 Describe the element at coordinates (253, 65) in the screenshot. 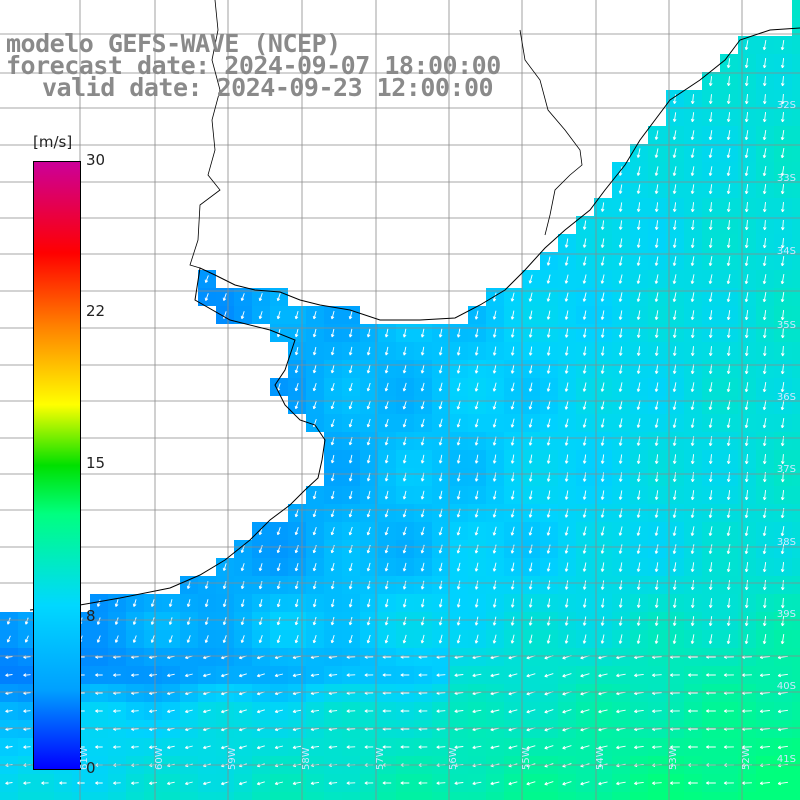

I see `forecast-date: forecast date: 2024-09-07 18:00:00` at that location.